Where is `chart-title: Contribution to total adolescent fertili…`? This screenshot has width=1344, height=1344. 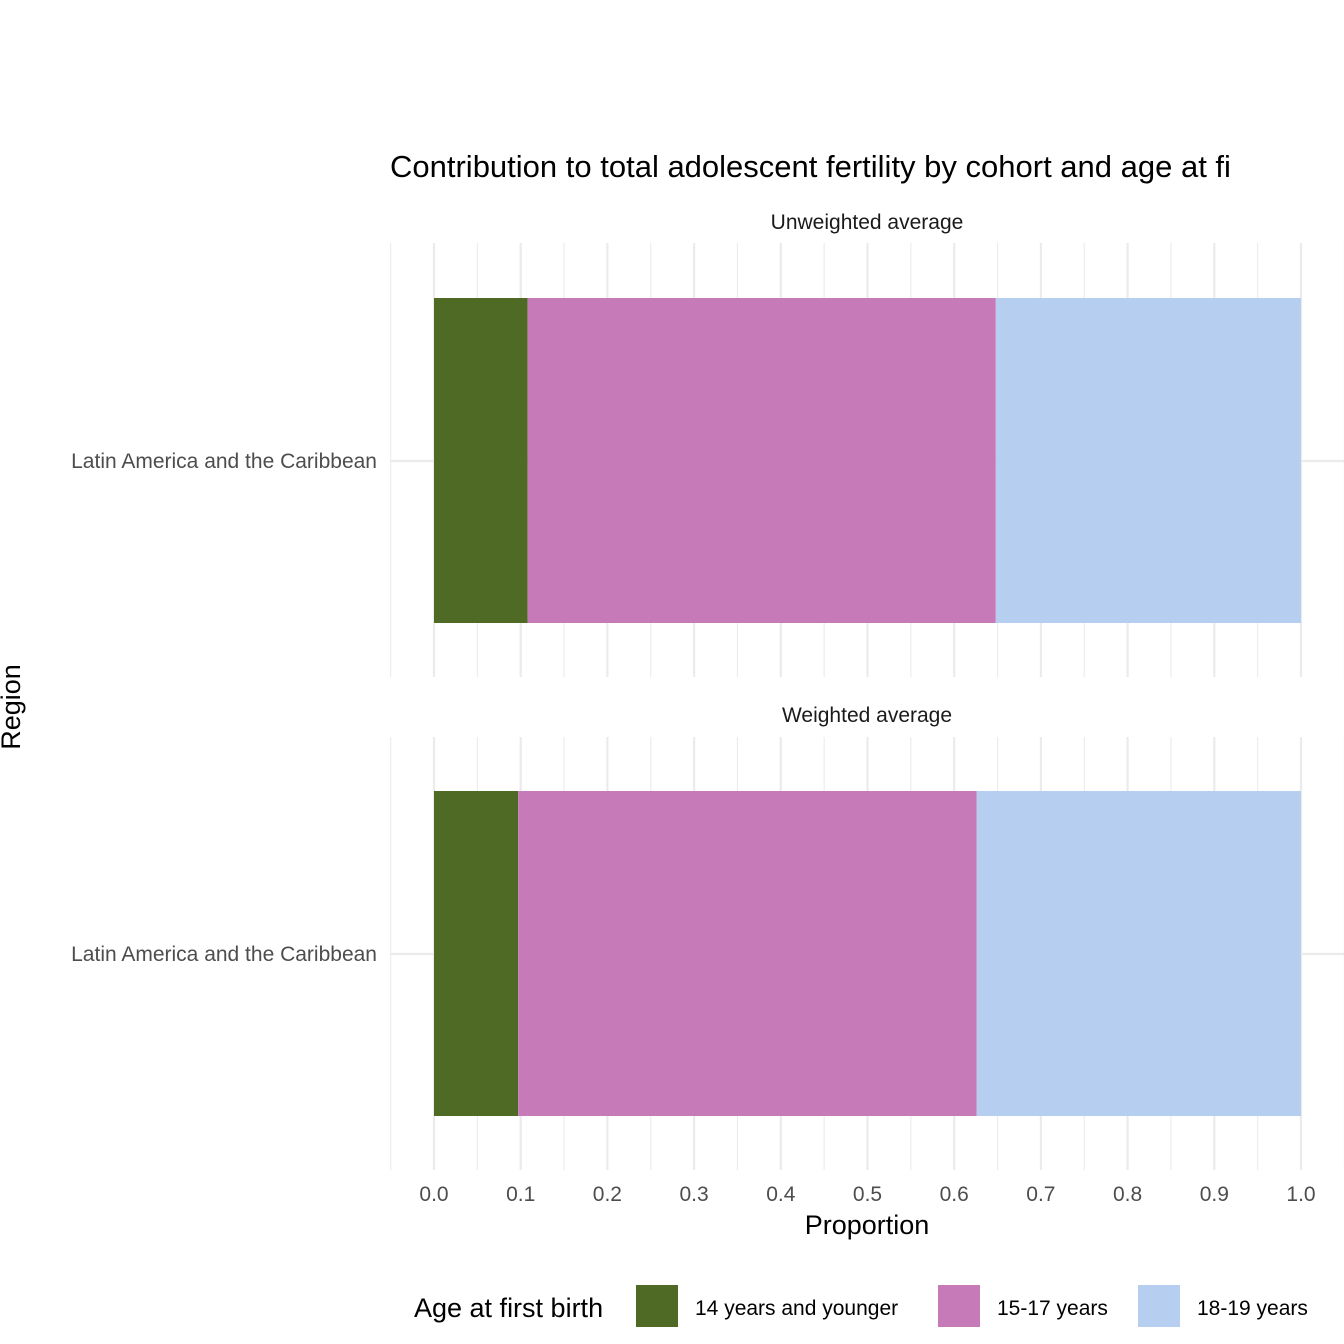 chart-title: Contribution to total adolescent fertili… is located at coordinates (810, 166).